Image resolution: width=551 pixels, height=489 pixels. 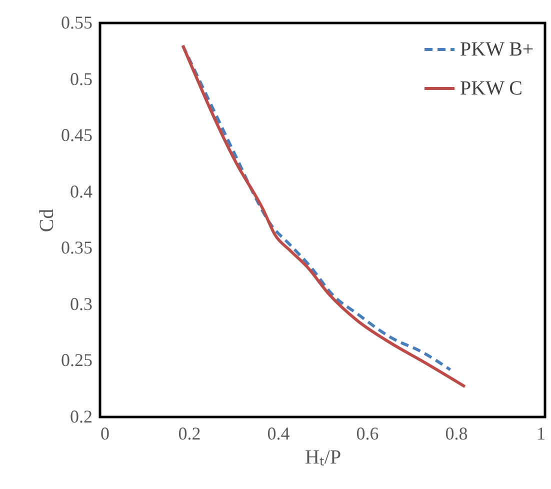 I want to click on y-tick-label: 0.25, so click(x=76, y=360).